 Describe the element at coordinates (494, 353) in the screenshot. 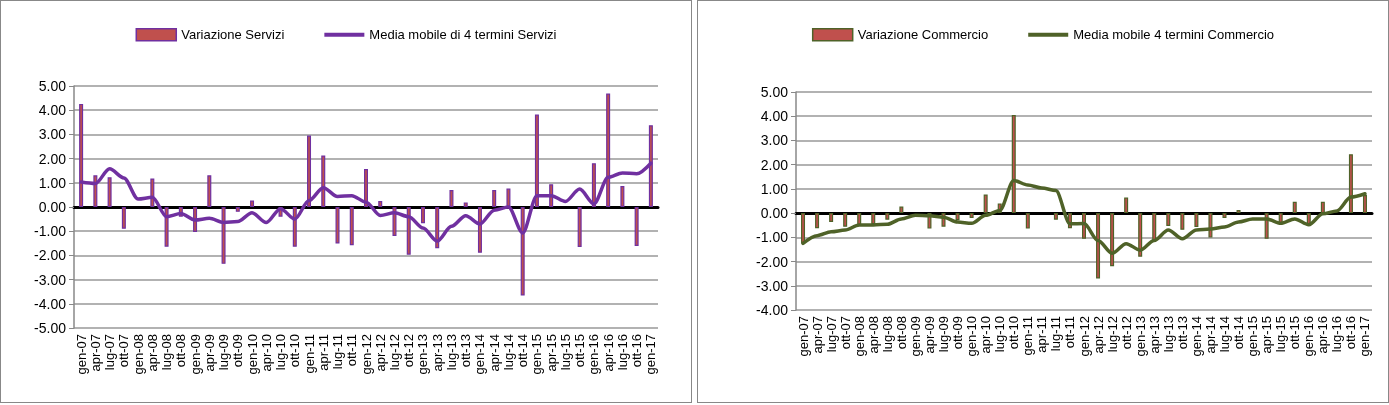

I see `x-tick-label: apr-14` at that location.